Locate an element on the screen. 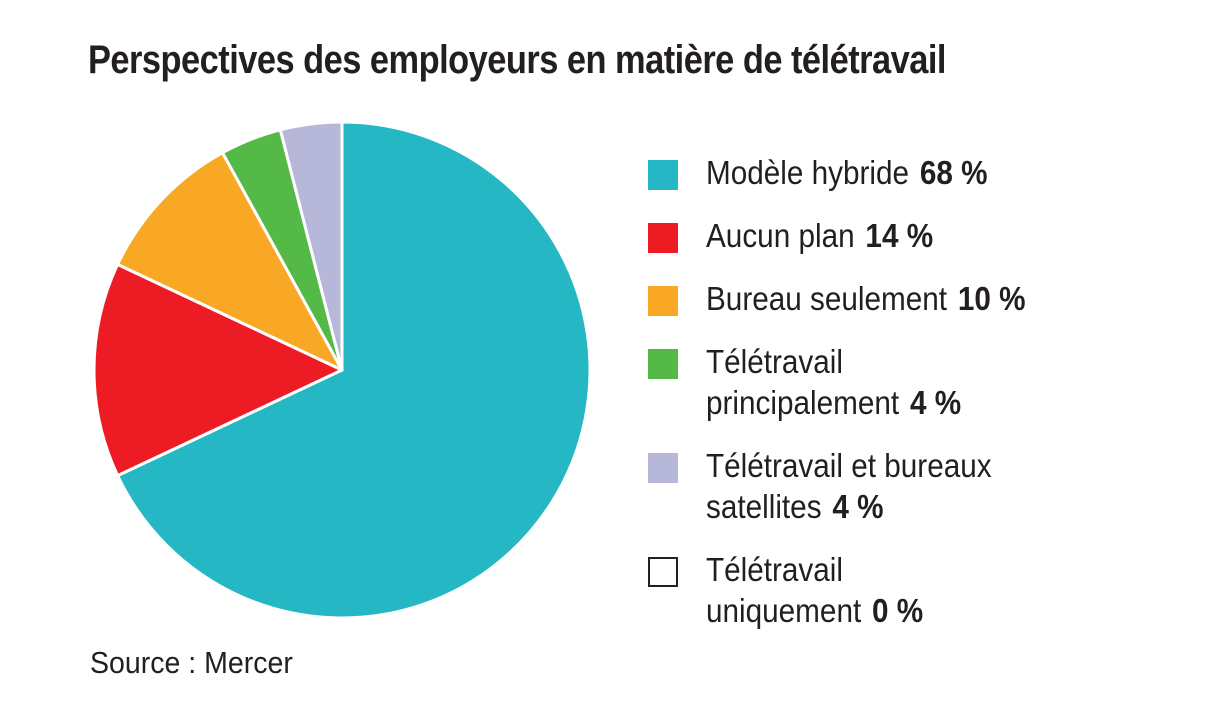 The height and width of the screenshot is (725, 1218). legend-label-3: Télétravail principalement is located at coordinates (803, 382).